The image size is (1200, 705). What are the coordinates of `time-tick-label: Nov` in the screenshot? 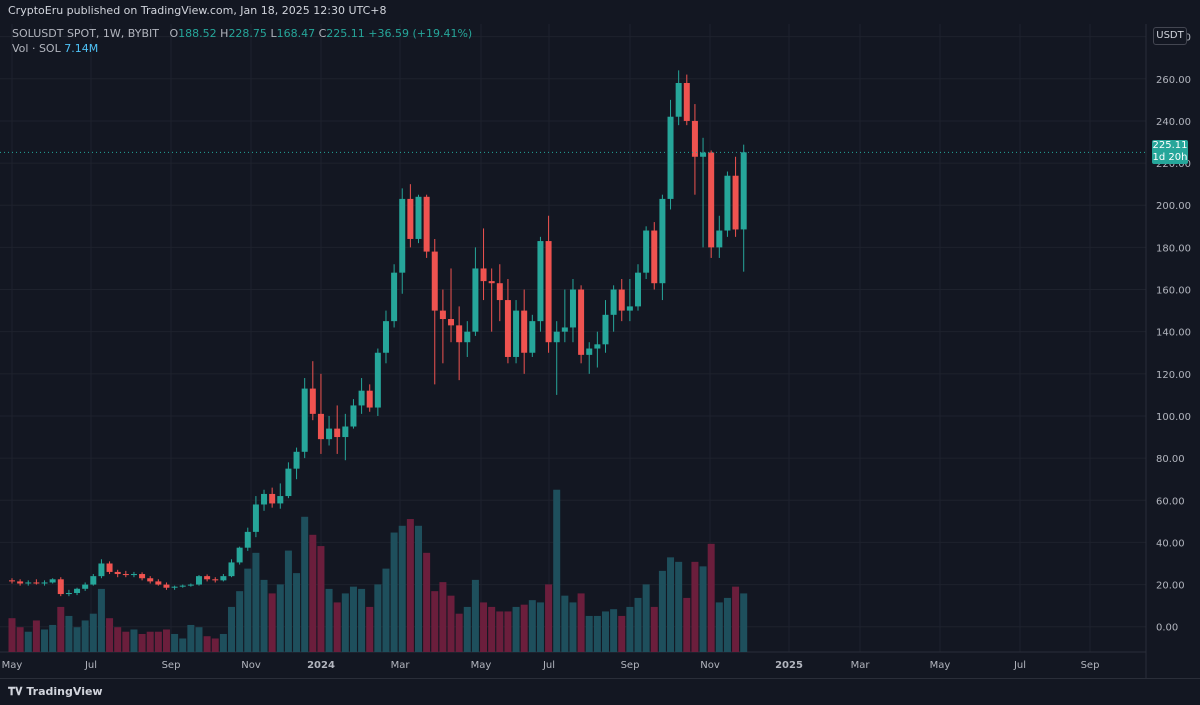 It's located at (251, 665).